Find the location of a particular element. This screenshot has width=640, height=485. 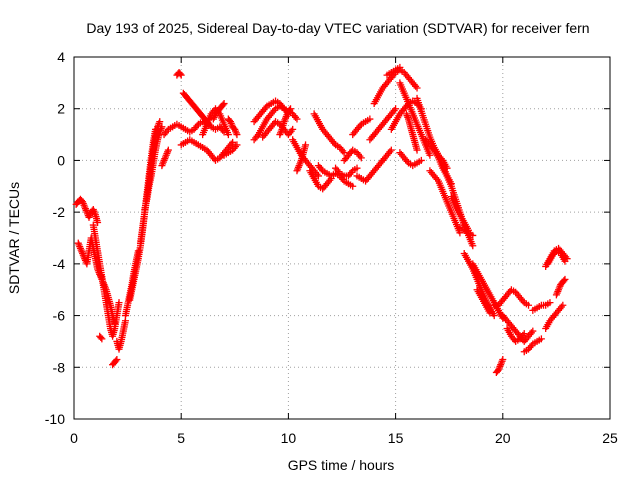

y-axis-label: SDTVAR / TECUs is located at coordinates (14, 238).